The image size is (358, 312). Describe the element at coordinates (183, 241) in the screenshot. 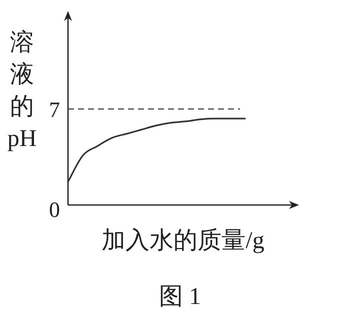

I see `xlabel: 加入水的质量/g` at that location.